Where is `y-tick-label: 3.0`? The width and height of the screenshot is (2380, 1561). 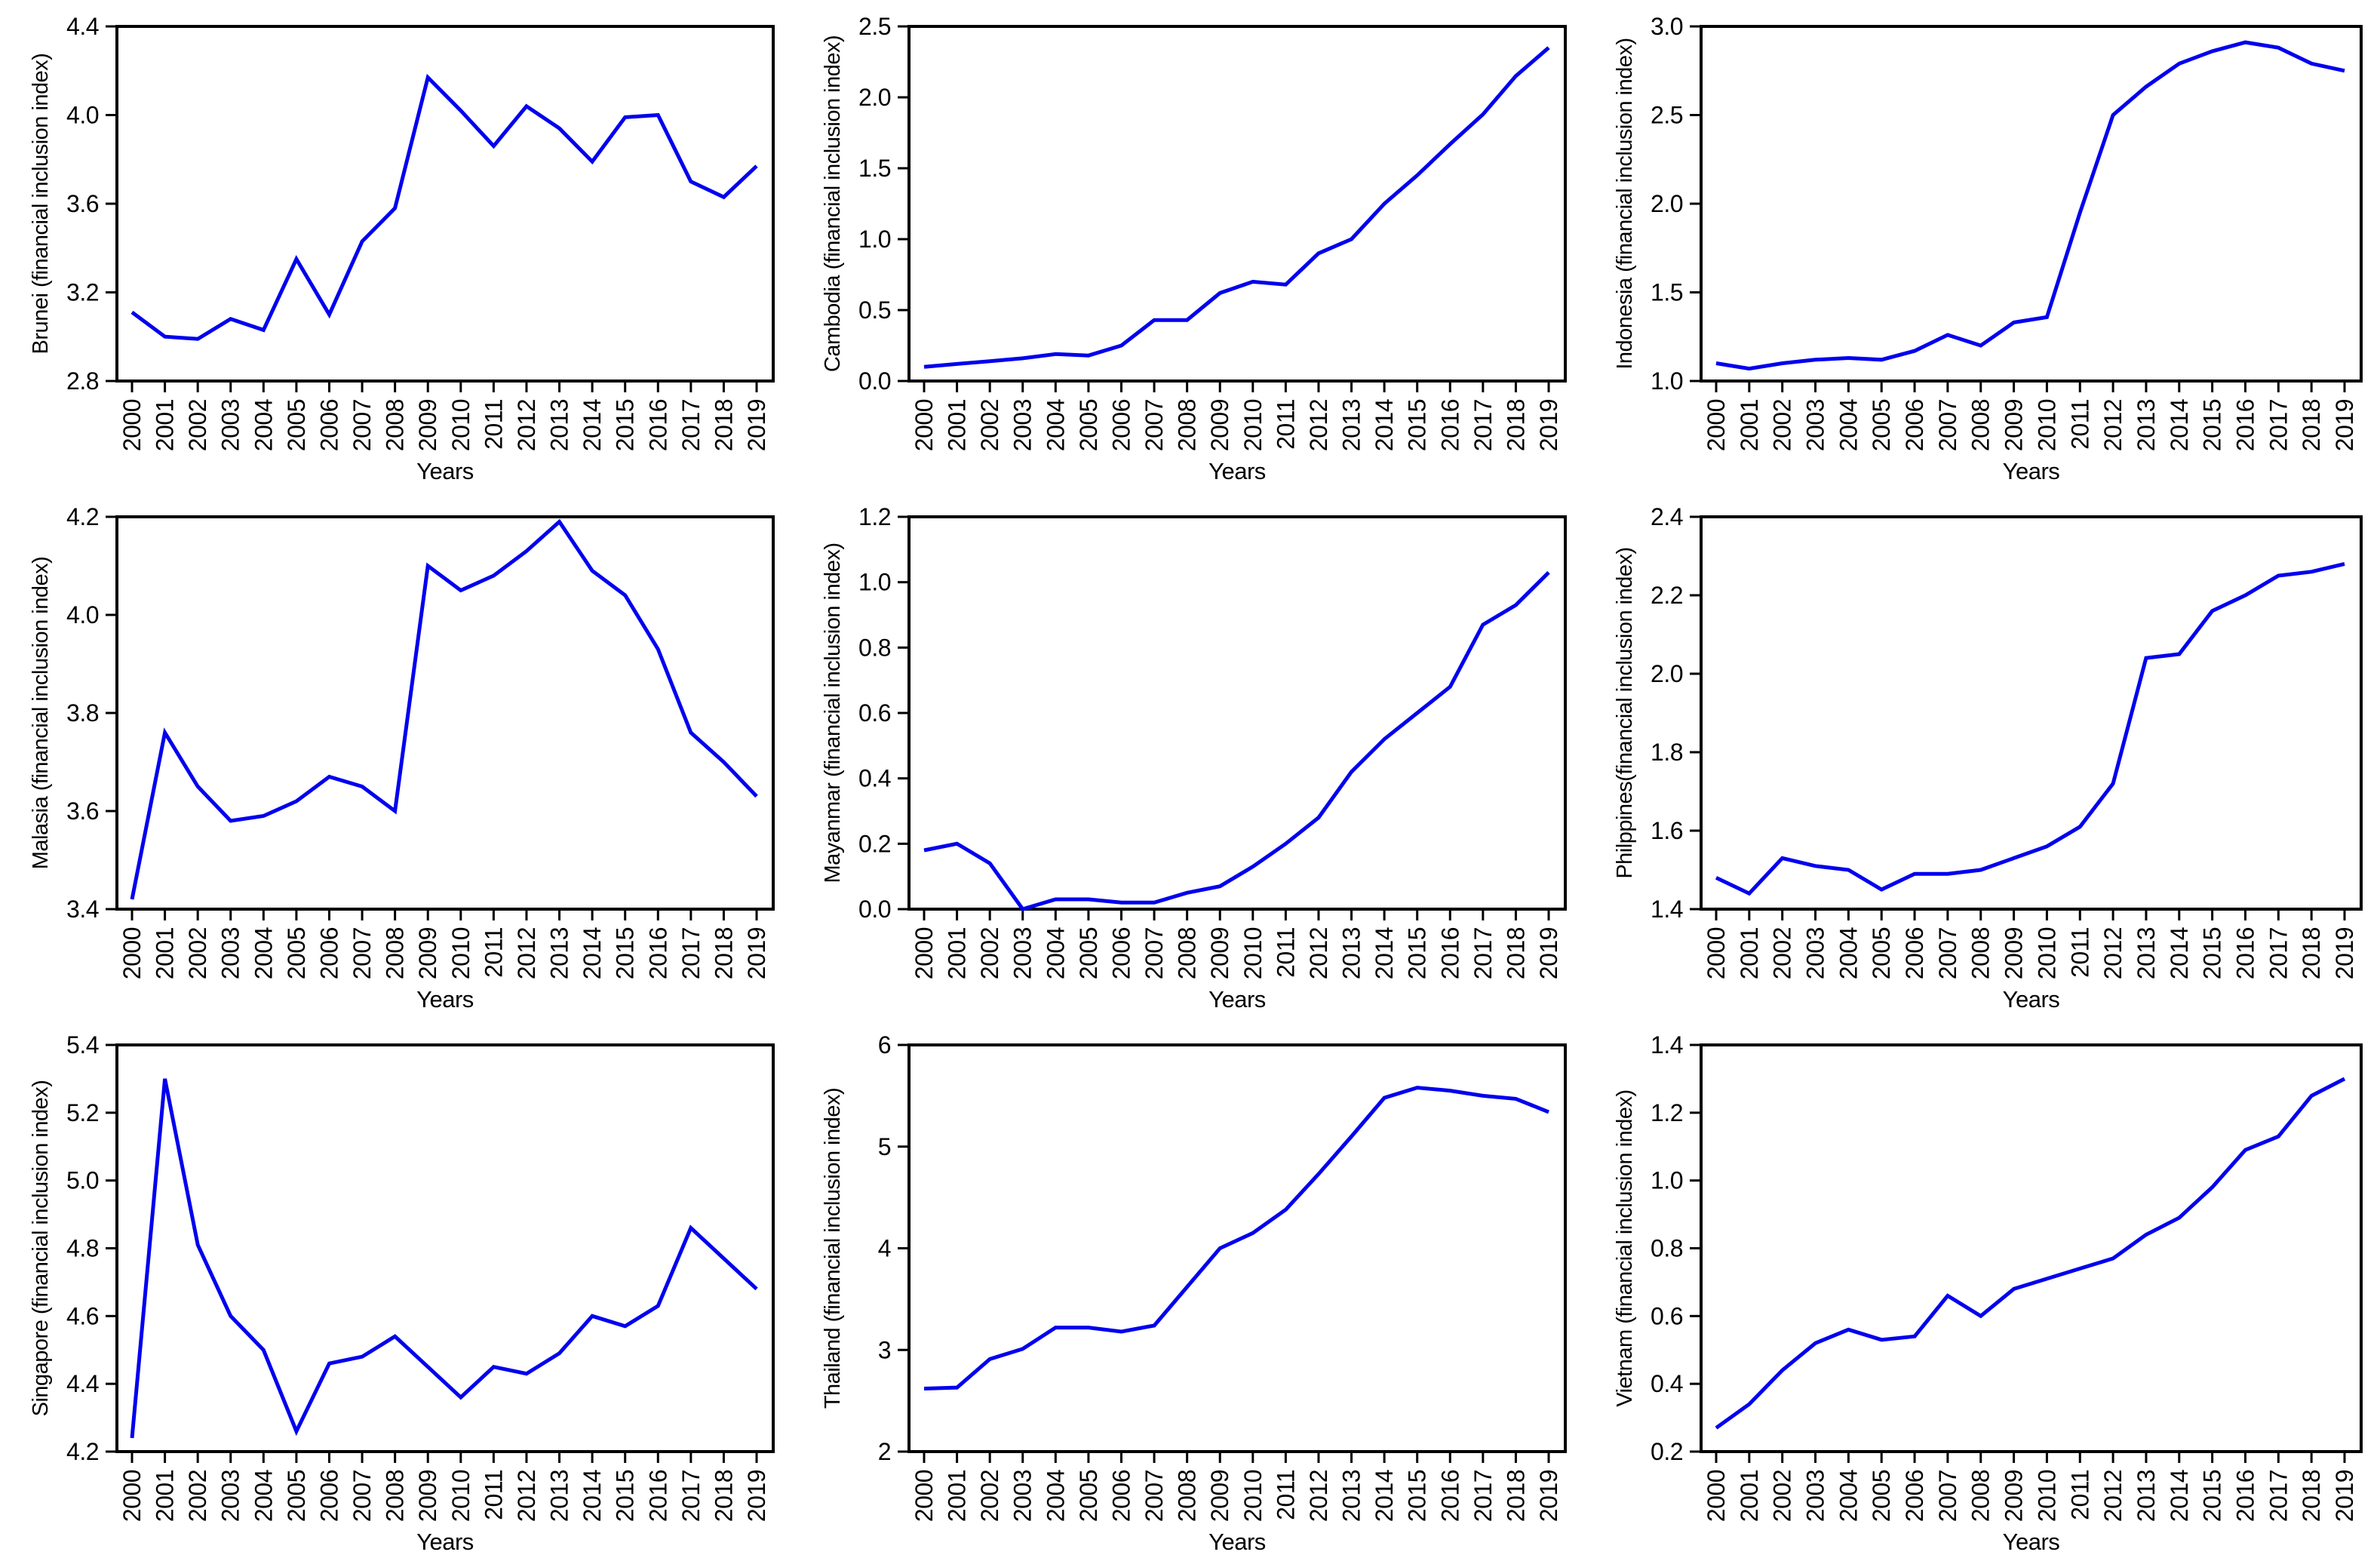
y-tick-label: 3.0 is located at coordinates (1667, 26).